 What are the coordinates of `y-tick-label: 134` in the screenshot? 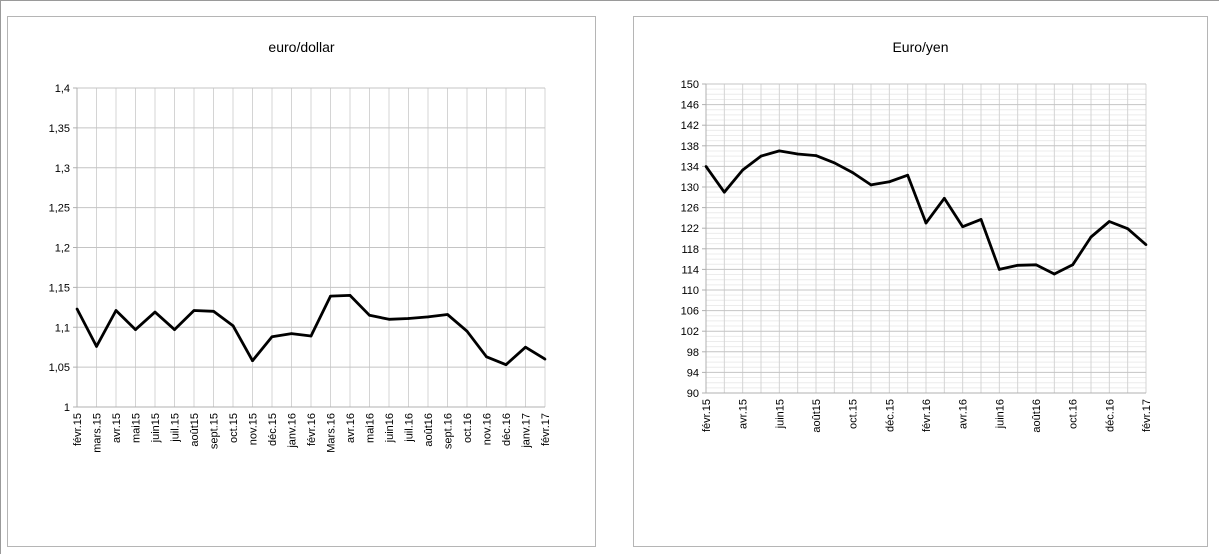 It's located at (690, 167).